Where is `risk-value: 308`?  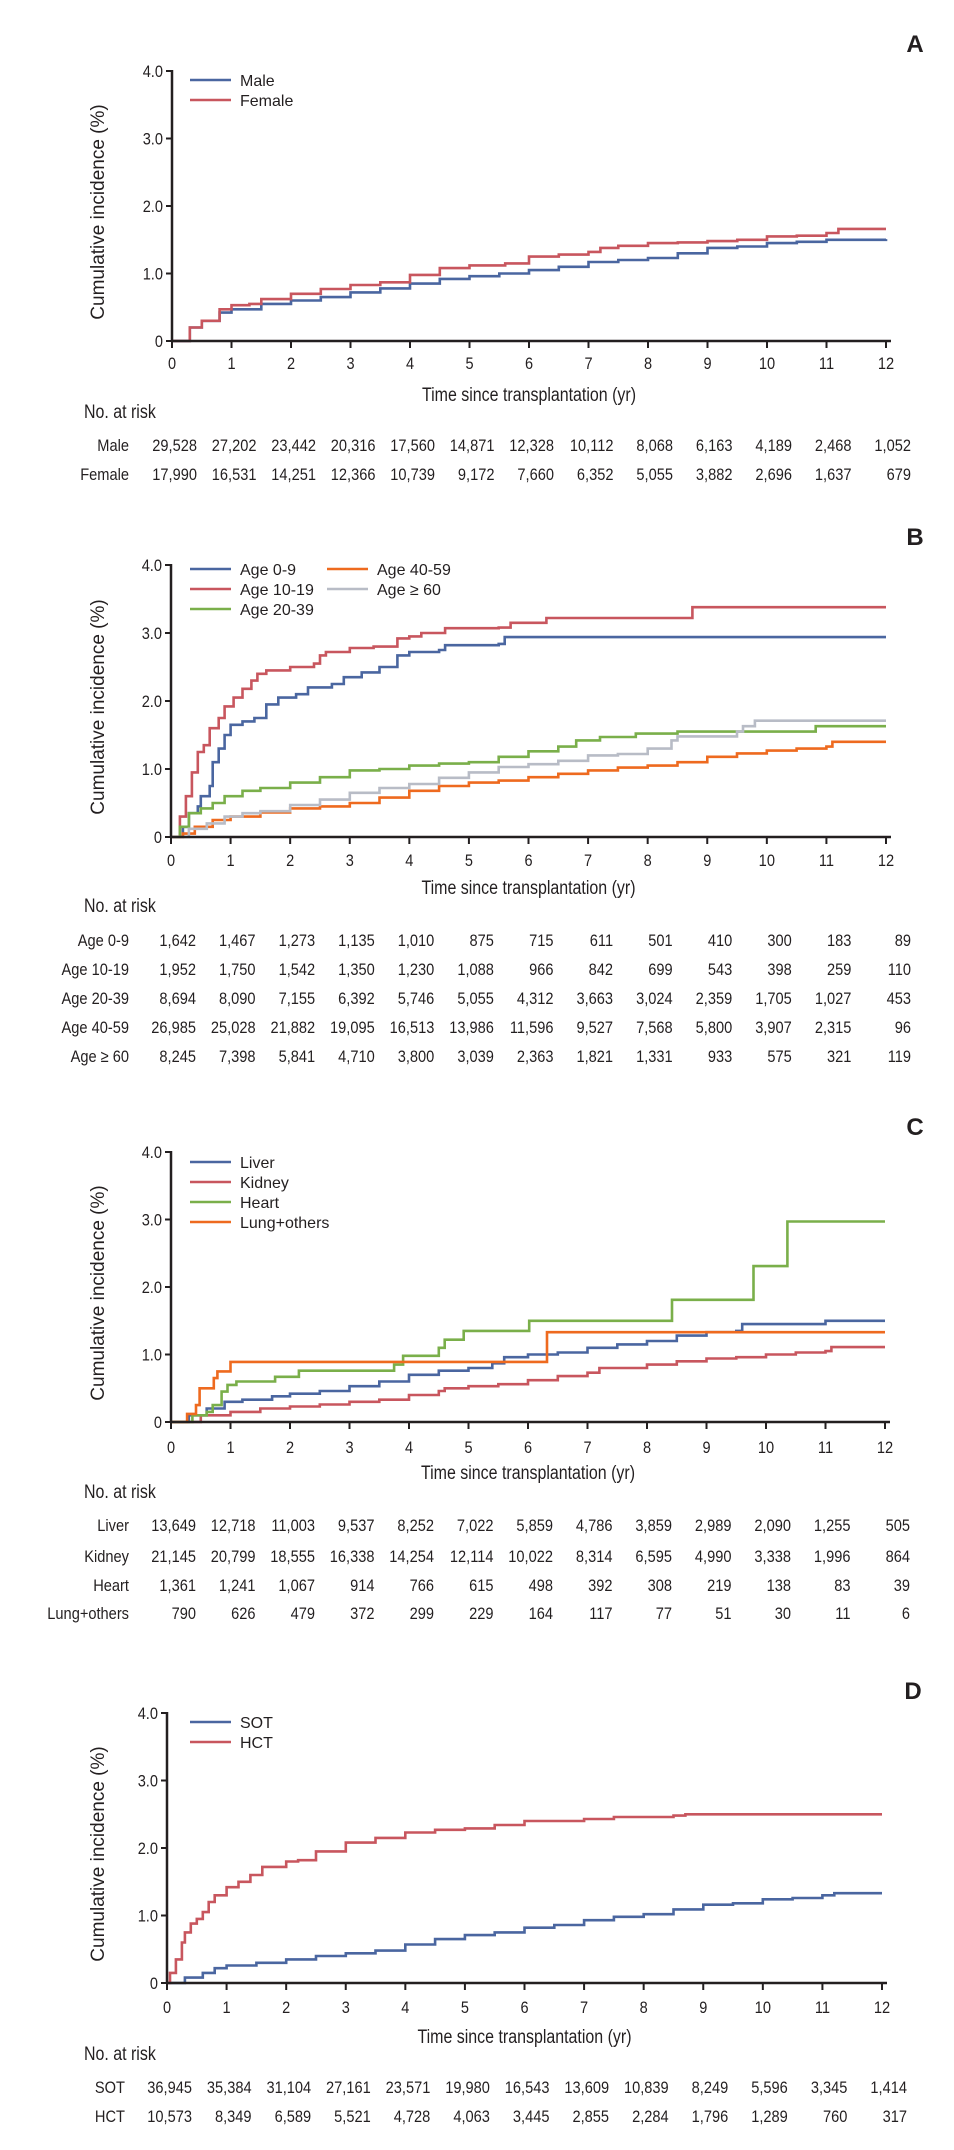 risk-value: 308 is located at coordinates (660, 1585).